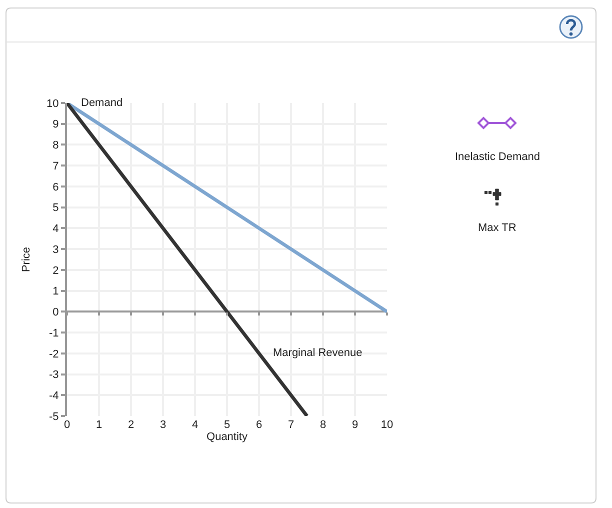  Describe the element at coordinates (102, 103) in the screenshot. I see `series-label: Demand` at that location.